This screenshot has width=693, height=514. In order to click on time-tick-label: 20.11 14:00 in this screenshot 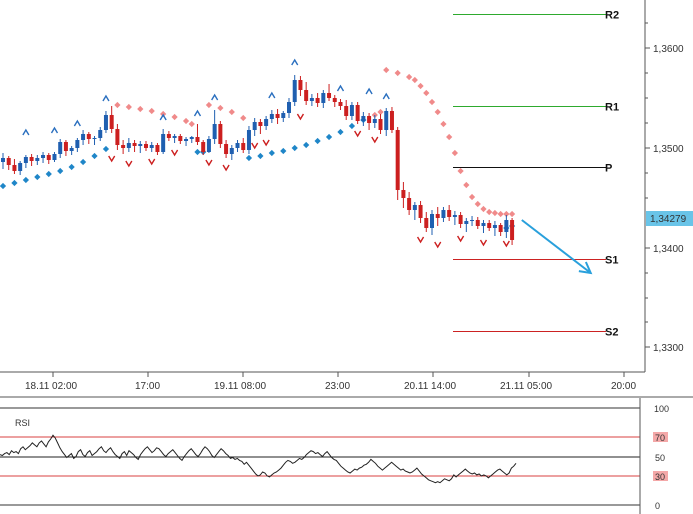, I will do `click(430, 386)`.